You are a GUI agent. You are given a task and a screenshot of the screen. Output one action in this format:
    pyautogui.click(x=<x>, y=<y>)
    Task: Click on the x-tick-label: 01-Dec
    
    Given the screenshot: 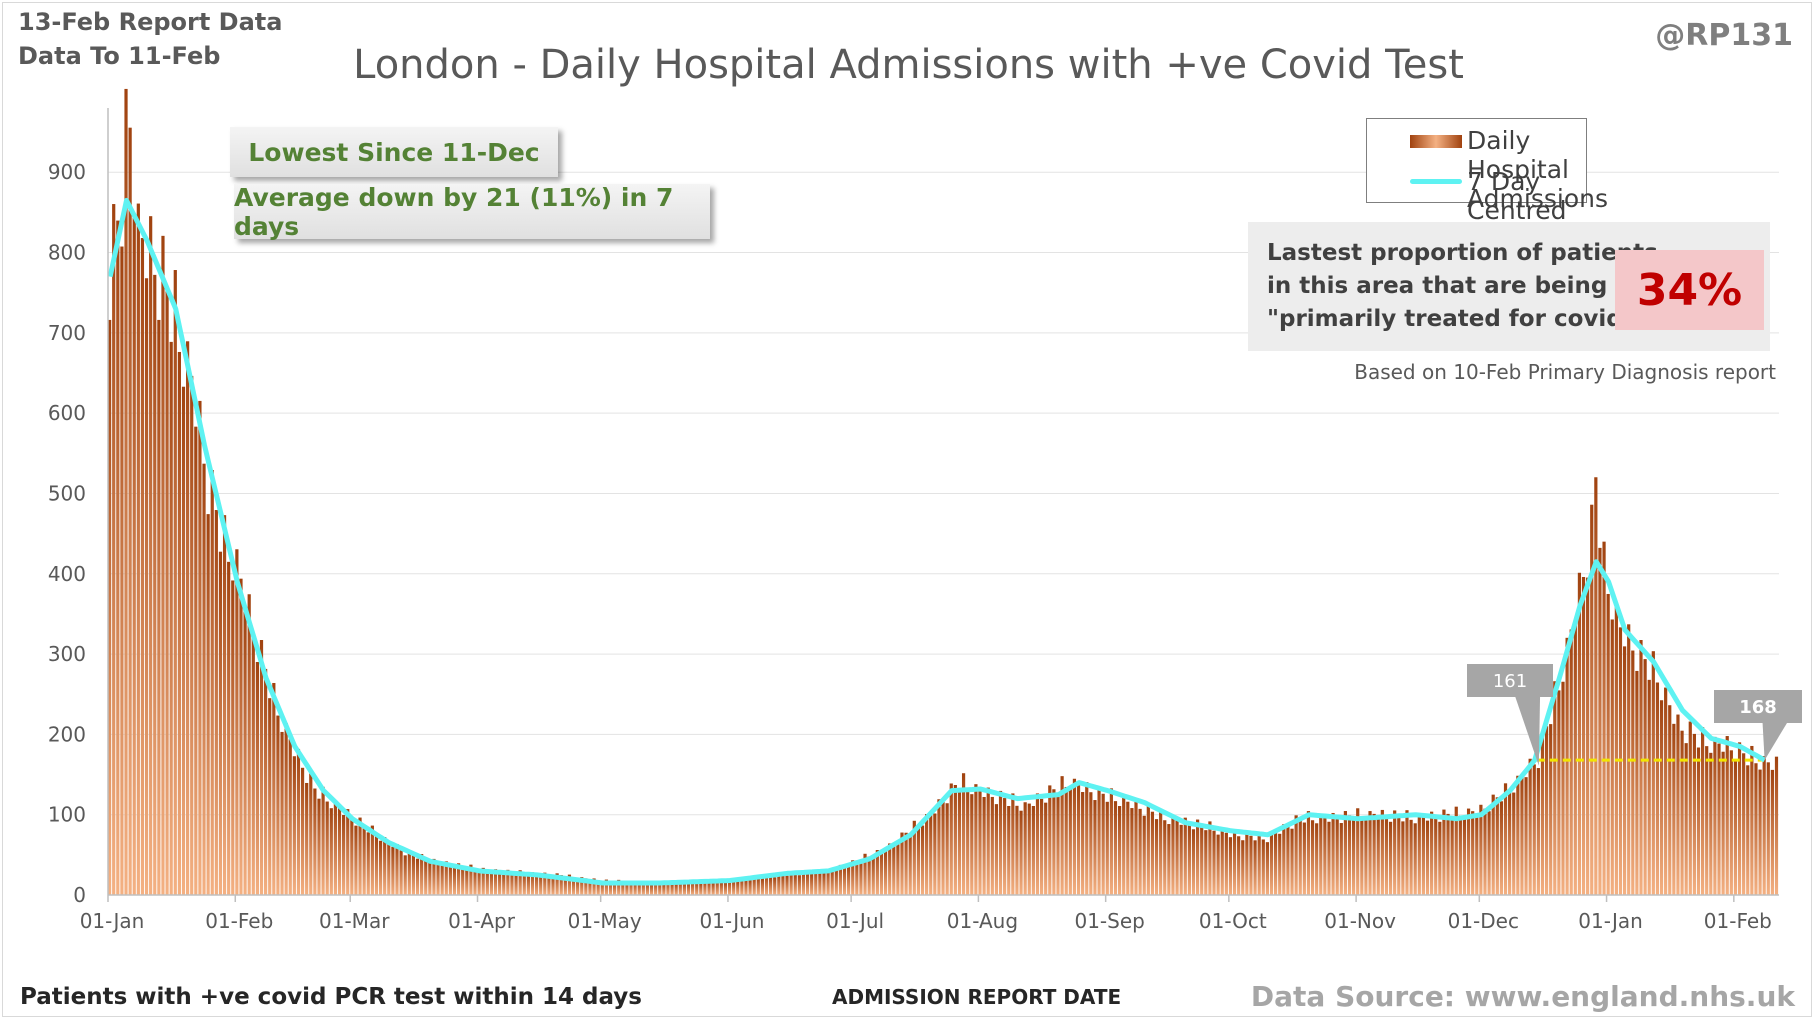 What is the action you would take?
    pyautogui.click(x=1483, y=921)
    